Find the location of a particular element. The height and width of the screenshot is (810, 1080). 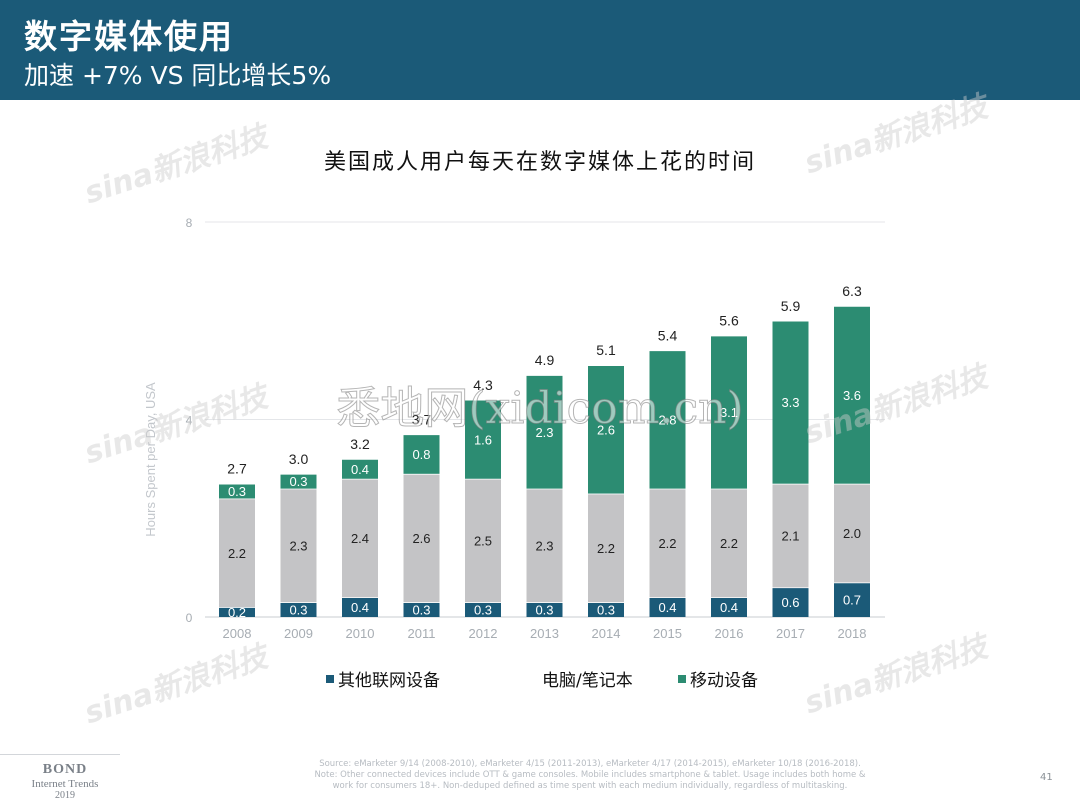

bar-total-label: 5.1 is located at coordinates (606, 350).